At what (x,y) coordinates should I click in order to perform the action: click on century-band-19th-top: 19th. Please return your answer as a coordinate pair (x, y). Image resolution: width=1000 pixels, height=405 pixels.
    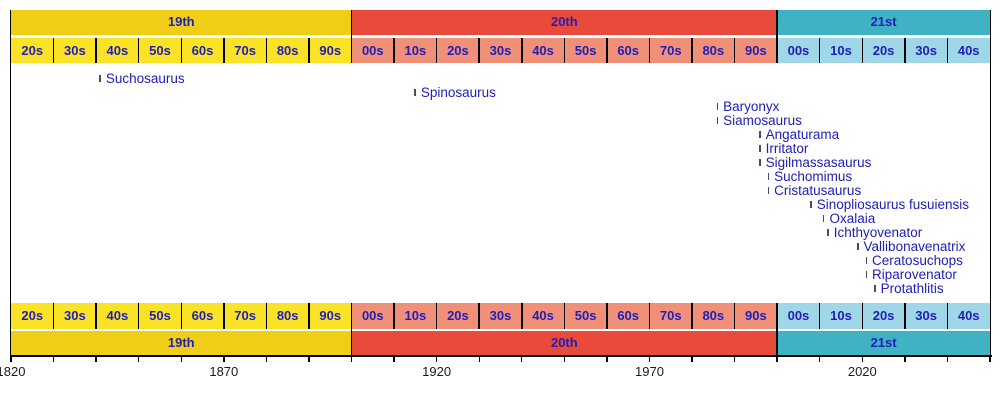
    Looking at the image, I should click on (181, 22).